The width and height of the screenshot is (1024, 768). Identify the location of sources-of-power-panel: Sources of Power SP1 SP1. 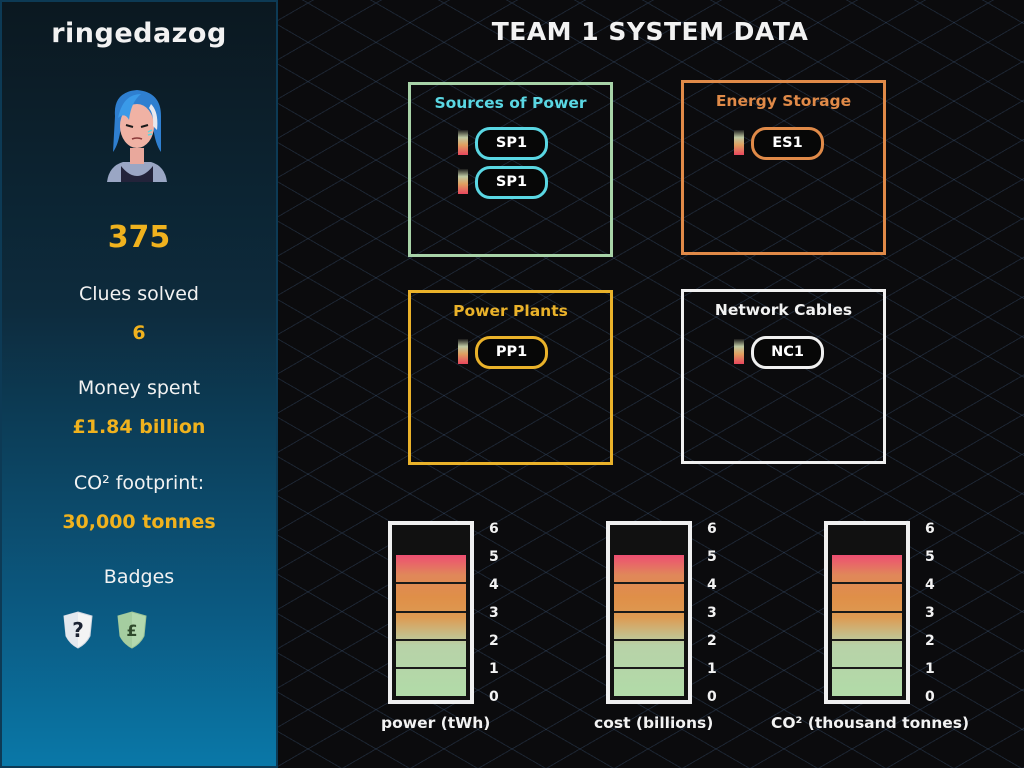
(510, 169).